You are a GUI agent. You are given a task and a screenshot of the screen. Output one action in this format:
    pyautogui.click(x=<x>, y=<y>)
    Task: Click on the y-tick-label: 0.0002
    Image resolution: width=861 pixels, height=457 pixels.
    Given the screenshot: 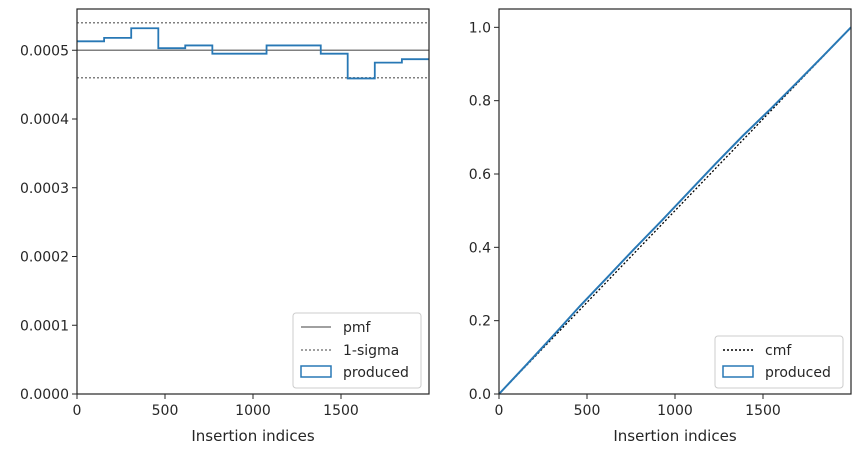 What is the action you would take?
    pyautogui.click(x=44, y=258)
    